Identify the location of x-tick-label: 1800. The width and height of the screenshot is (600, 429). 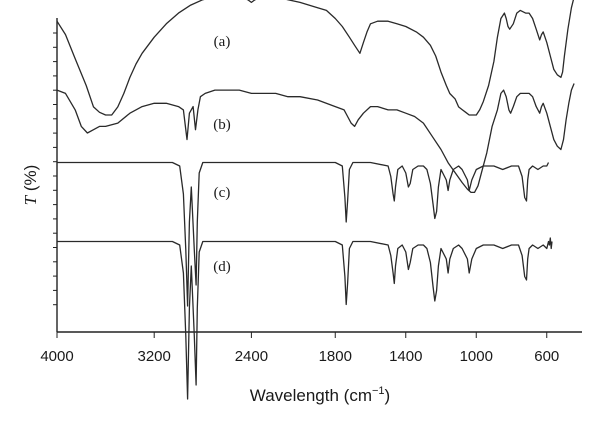
(335, 356).